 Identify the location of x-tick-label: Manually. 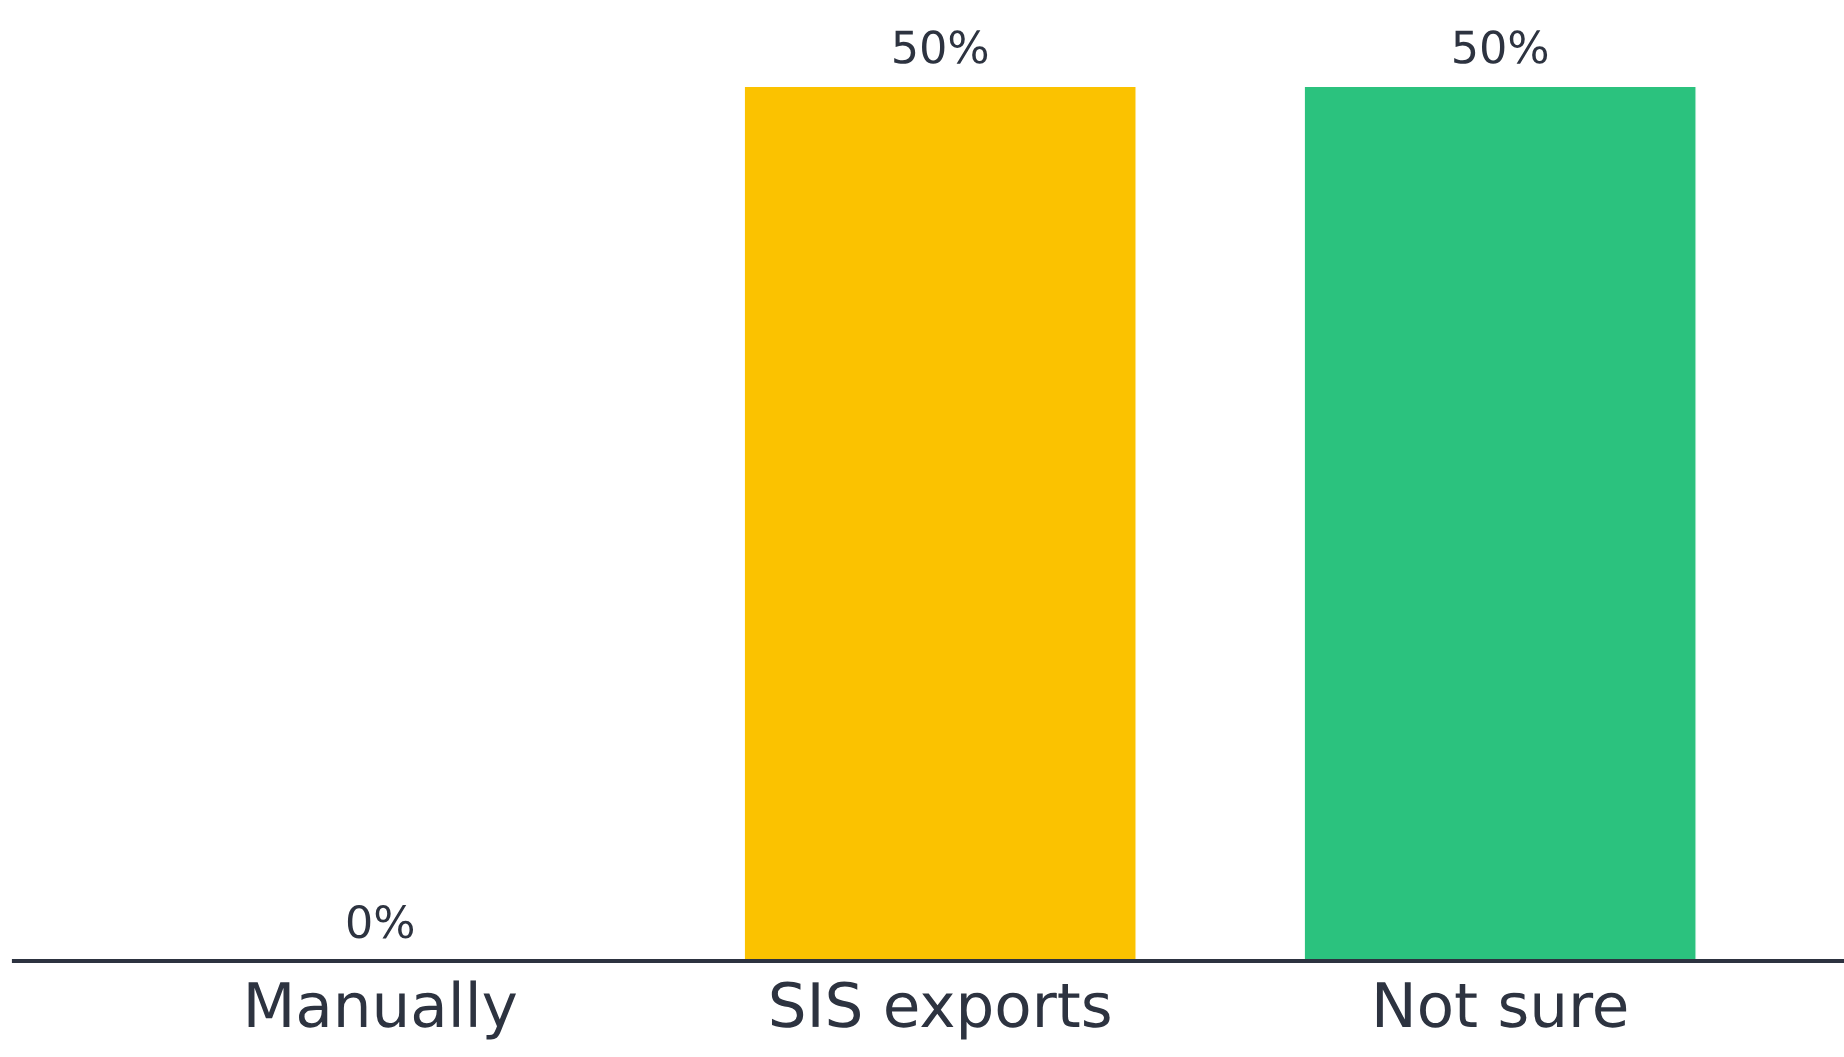
(382, 1010).